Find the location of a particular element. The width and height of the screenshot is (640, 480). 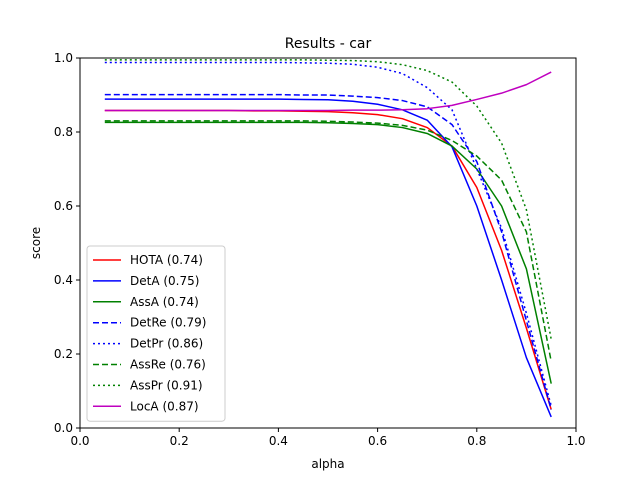

legend-label: HOTA (0.74) is located at coordinates (166, 260).